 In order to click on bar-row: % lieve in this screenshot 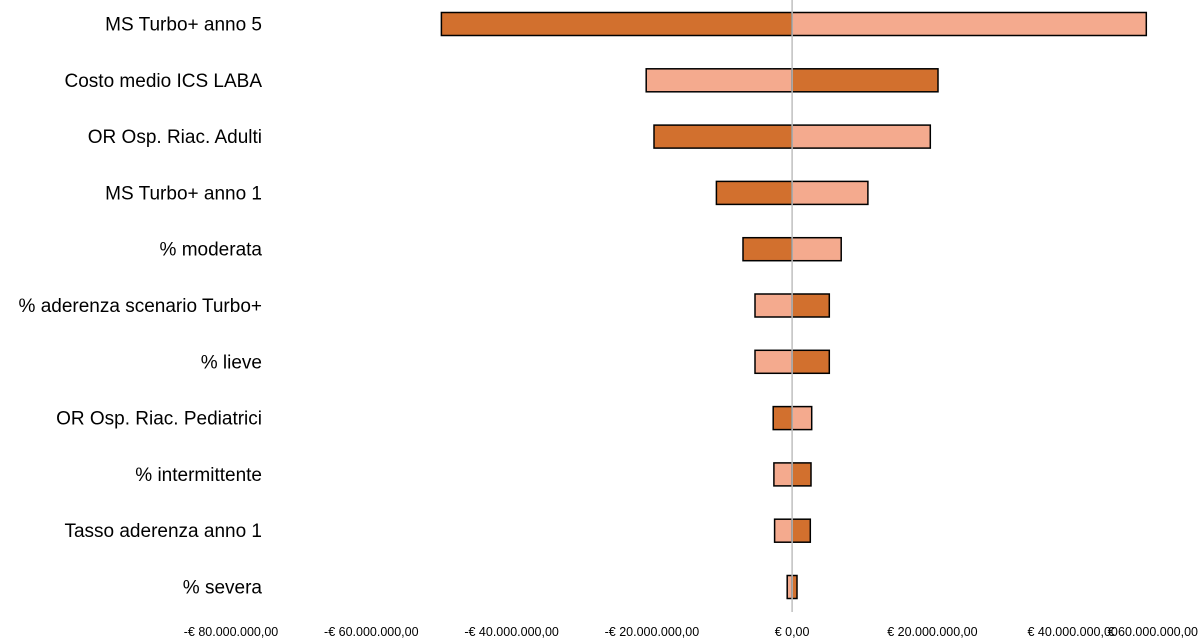, I will do `click(516, 362)`.